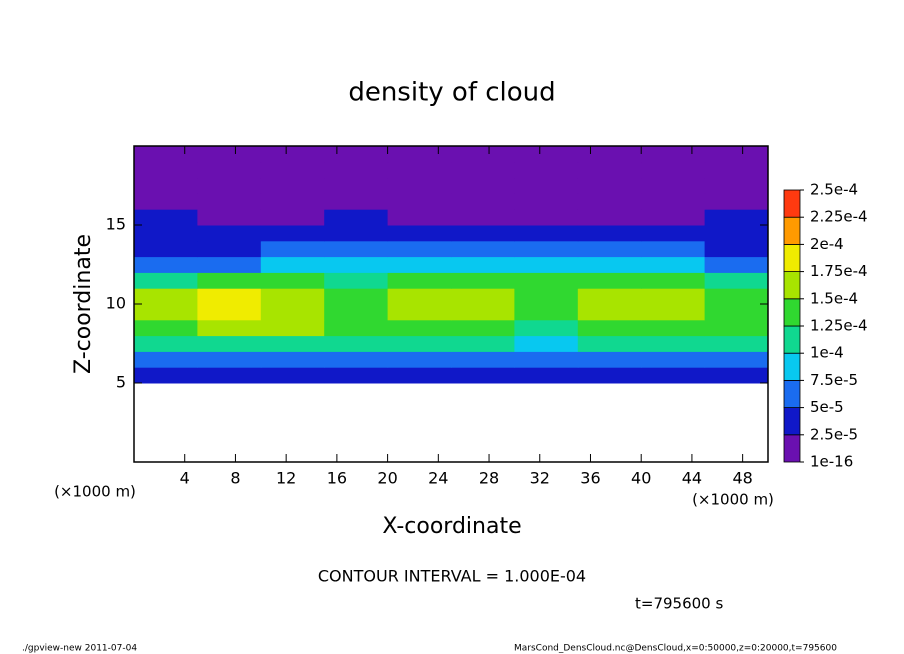 This screenshot has height=654, width=904. What do you see at coordinates (116, 303) in the screenshot?
I see `y-tick-label: 10` at bounding box center [116, 303].